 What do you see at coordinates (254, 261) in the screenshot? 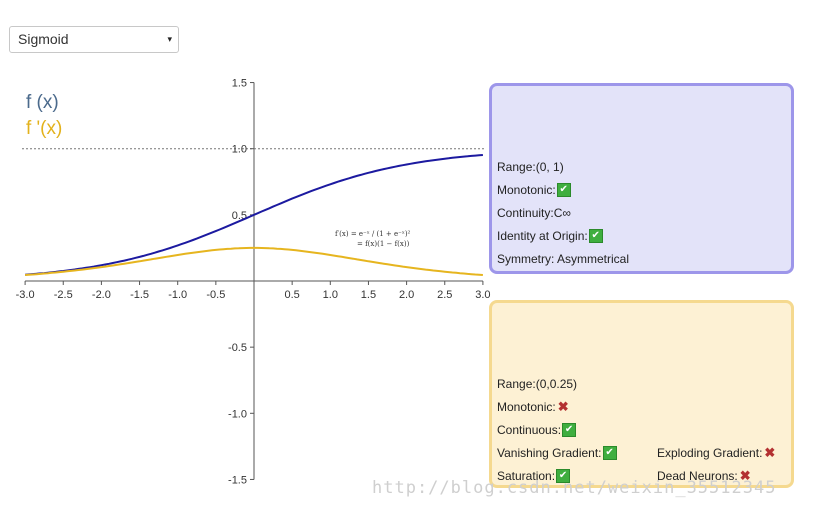
I see `sigmoid-derivative-curve` at bounding box center [254, 261].